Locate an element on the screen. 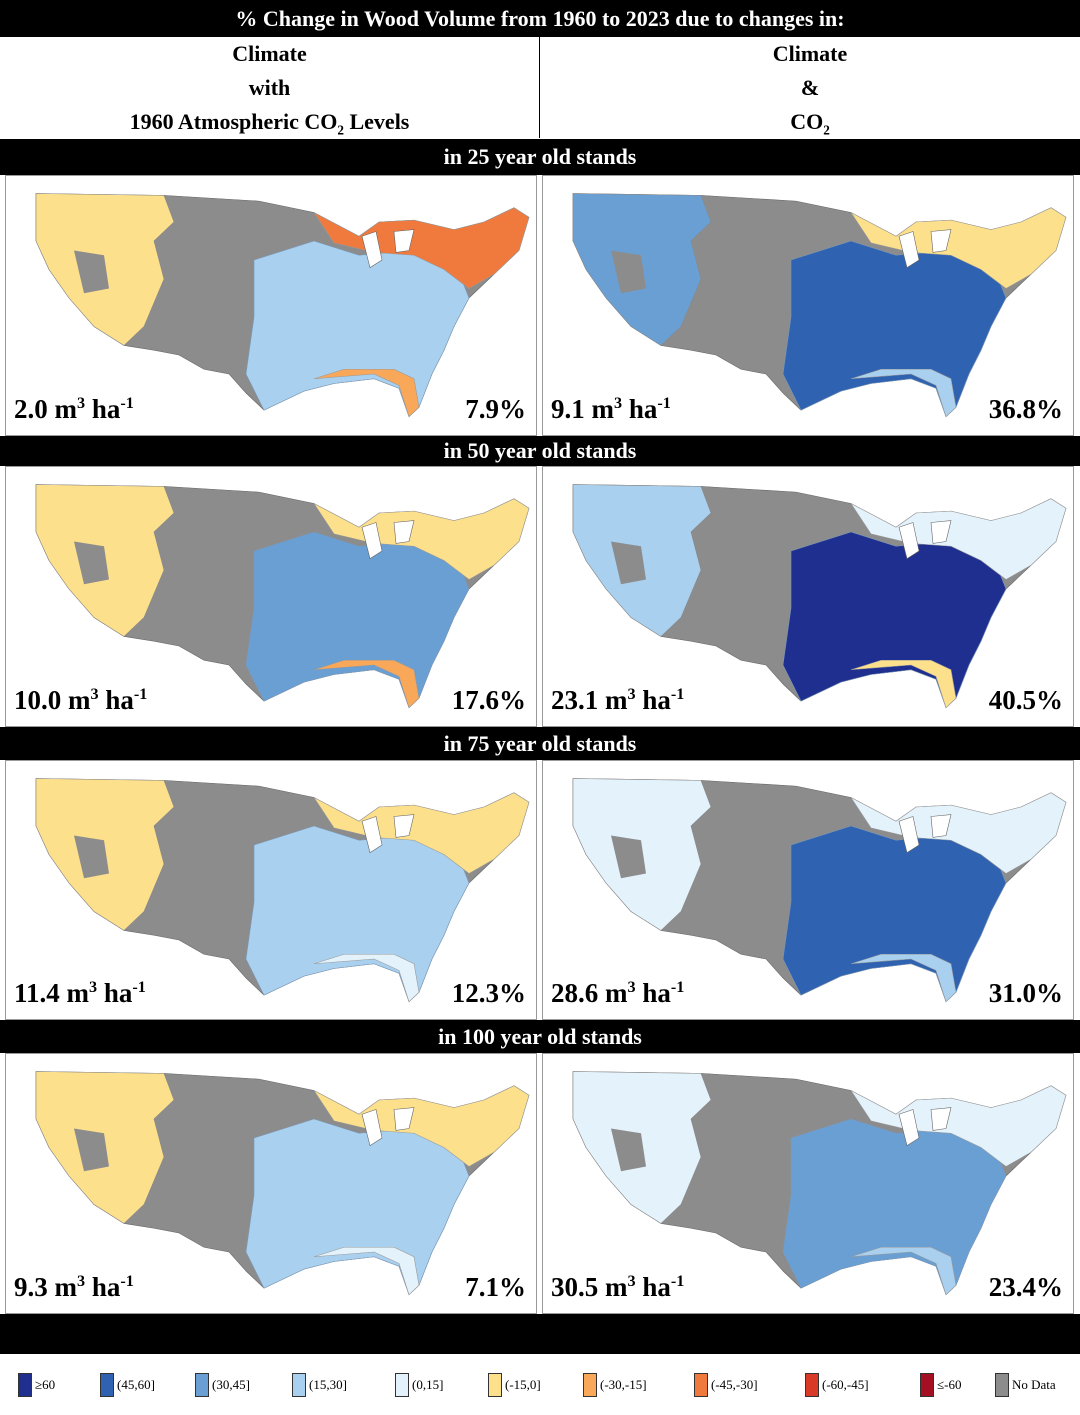 The height and width of the screenshot is (1415, 1080). volume-label: 10.0 m3 ha-1 is located at coordinates (81, 700).